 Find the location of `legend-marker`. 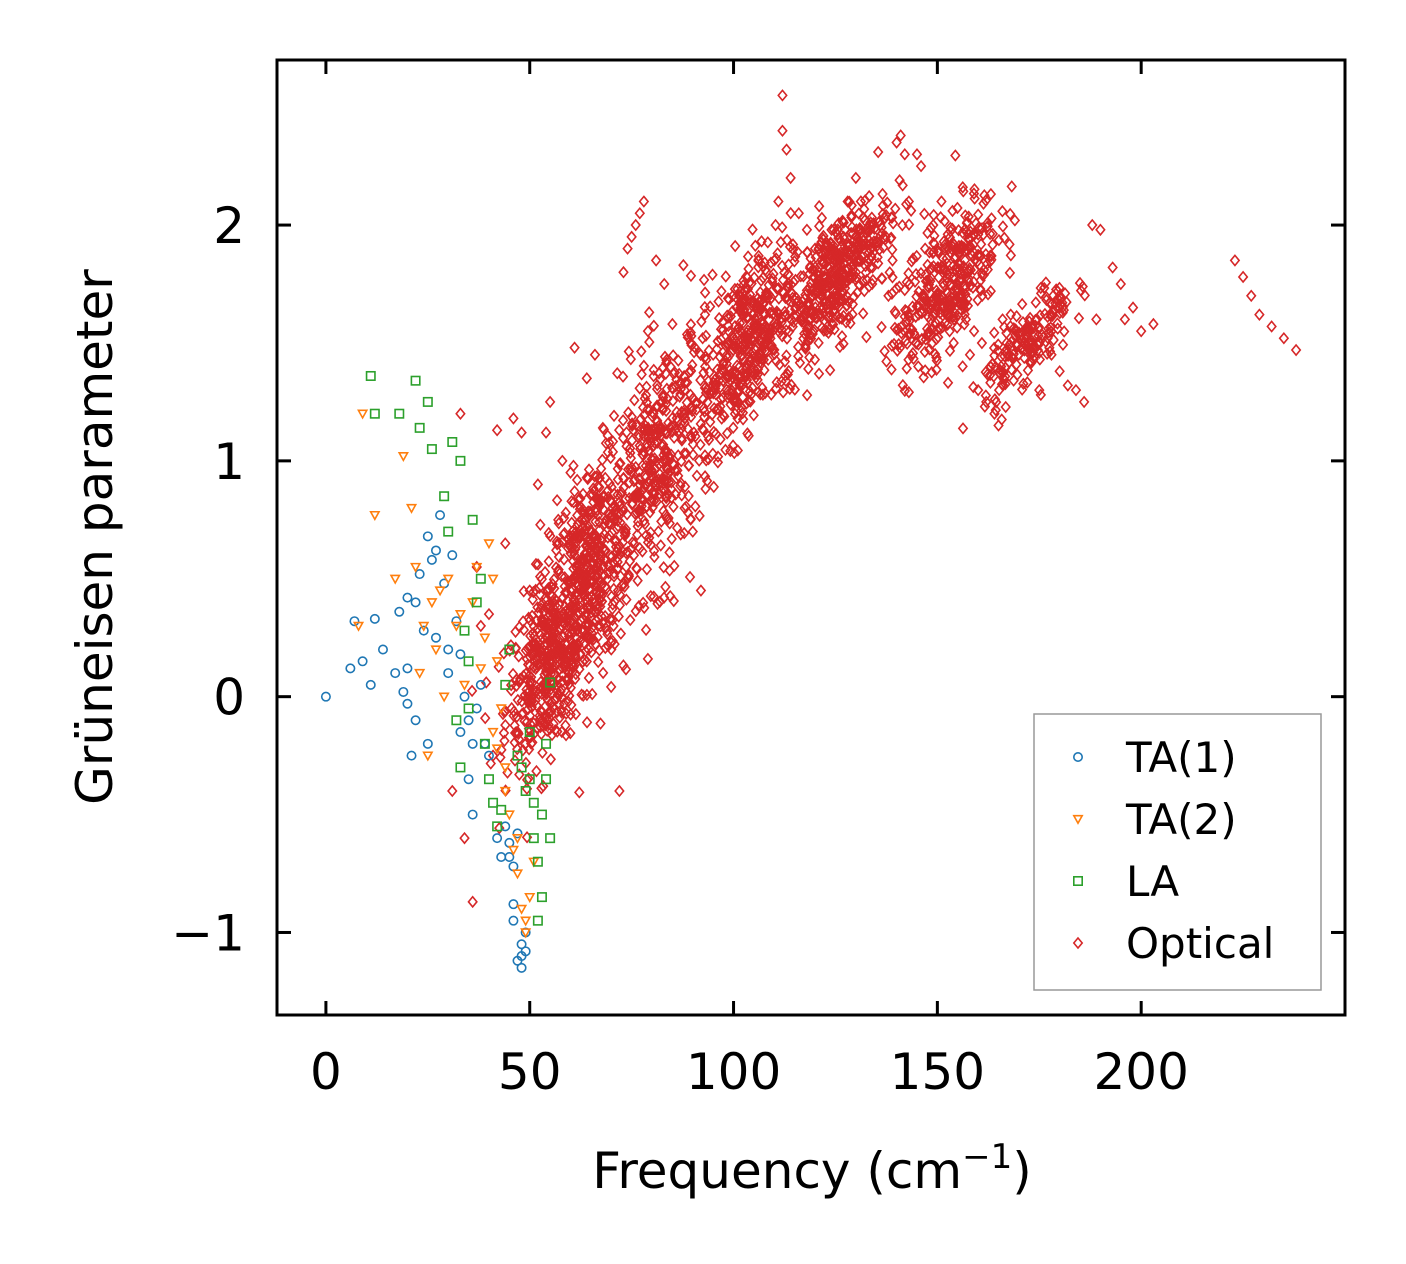

legend-marker is located at coordinates (1078, 756).